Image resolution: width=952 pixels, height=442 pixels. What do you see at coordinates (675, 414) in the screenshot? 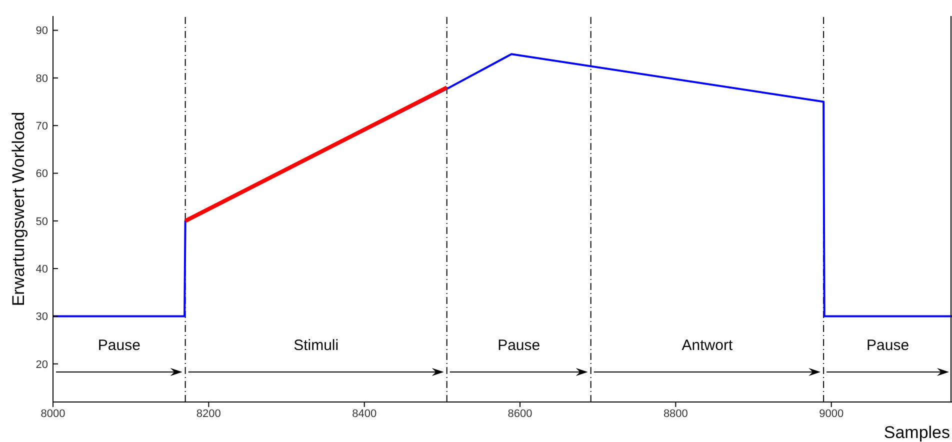
I see `x-tick-label: 8800` at bounding box center [675, 414].